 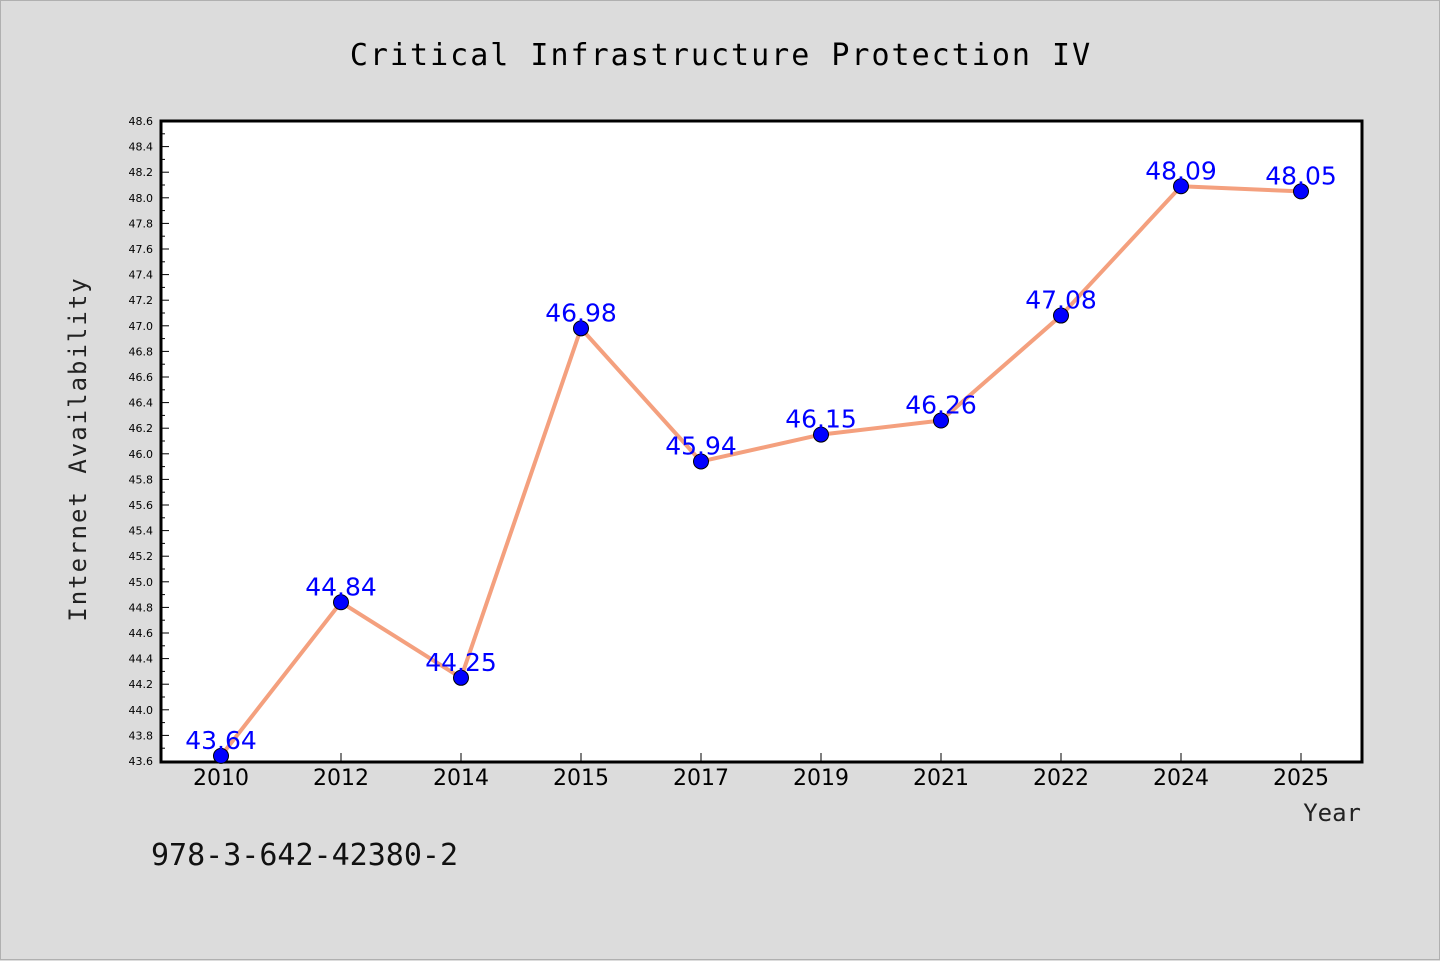 I want to click on y-tick-label: 45.6, so click(x=141, y=505).